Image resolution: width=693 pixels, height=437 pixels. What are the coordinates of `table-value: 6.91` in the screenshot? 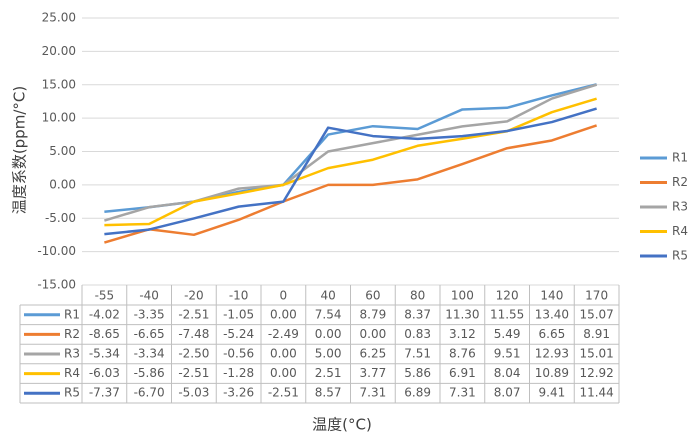 It's located at (462, 373).